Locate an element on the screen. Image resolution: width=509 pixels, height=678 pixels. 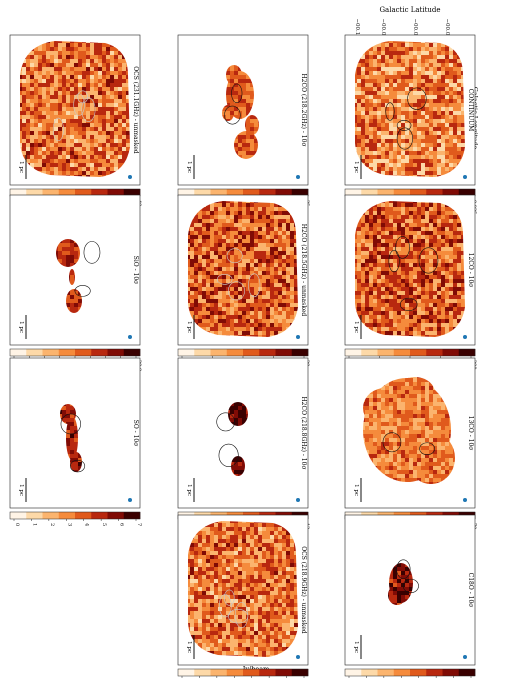
latitude-tick-label: −00.08° is located at coordinates (415, 29).